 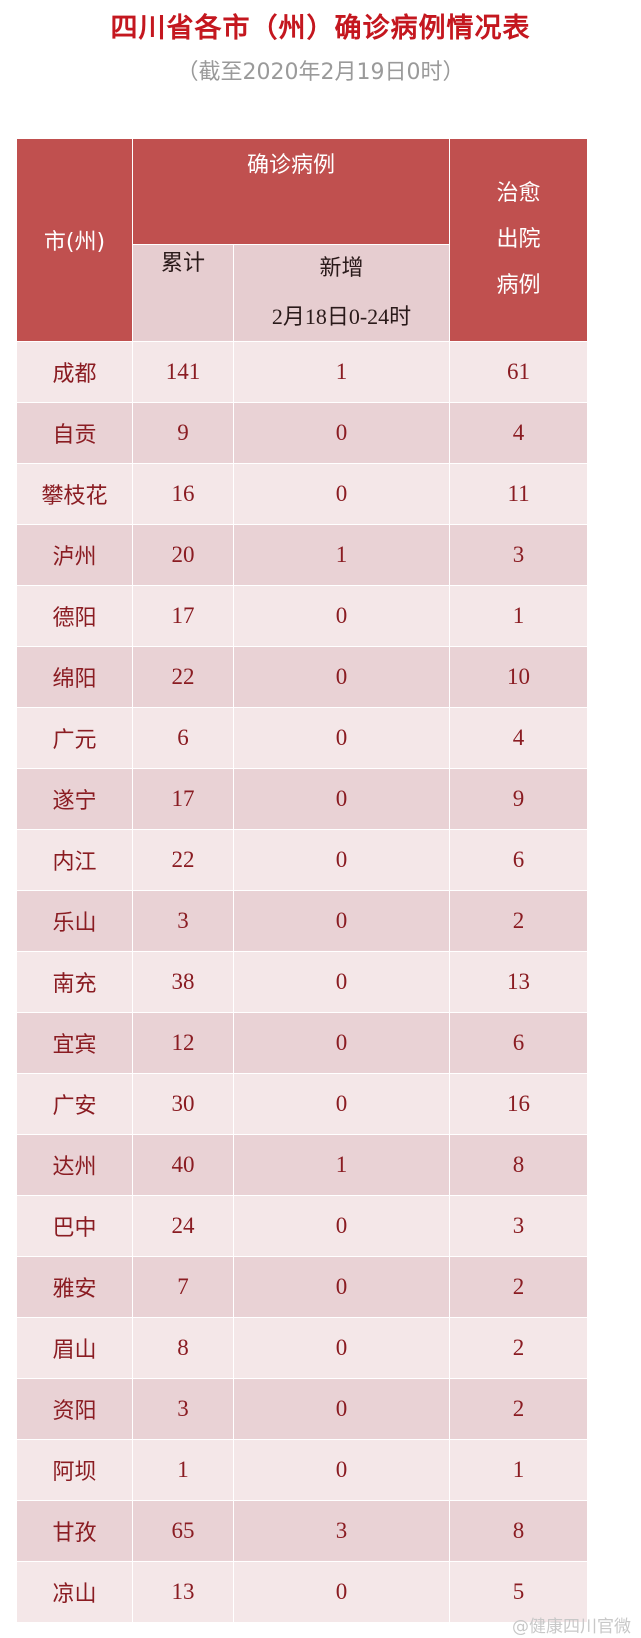 What do you see at coordinates (74, 1226) in the screenshot?
I see `cell-city: 巴中` at bounding box center [74, 1226].